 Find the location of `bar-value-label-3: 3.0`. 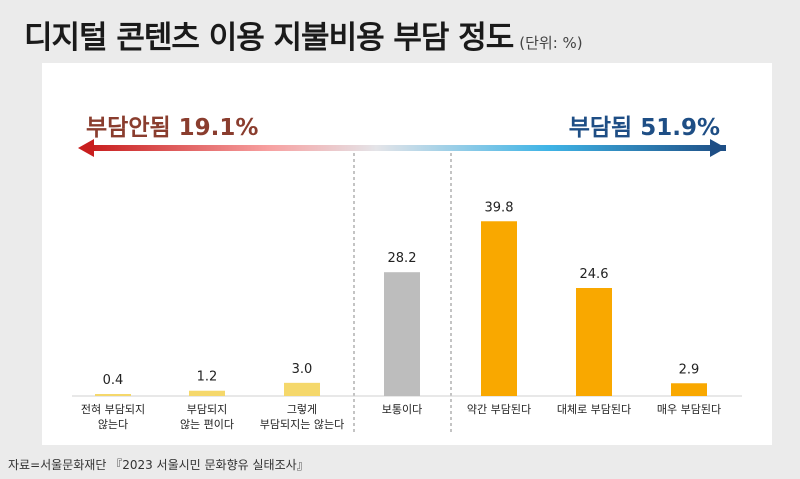

bar-value-label-3: 3.0 is located at coordinates (302, 369).